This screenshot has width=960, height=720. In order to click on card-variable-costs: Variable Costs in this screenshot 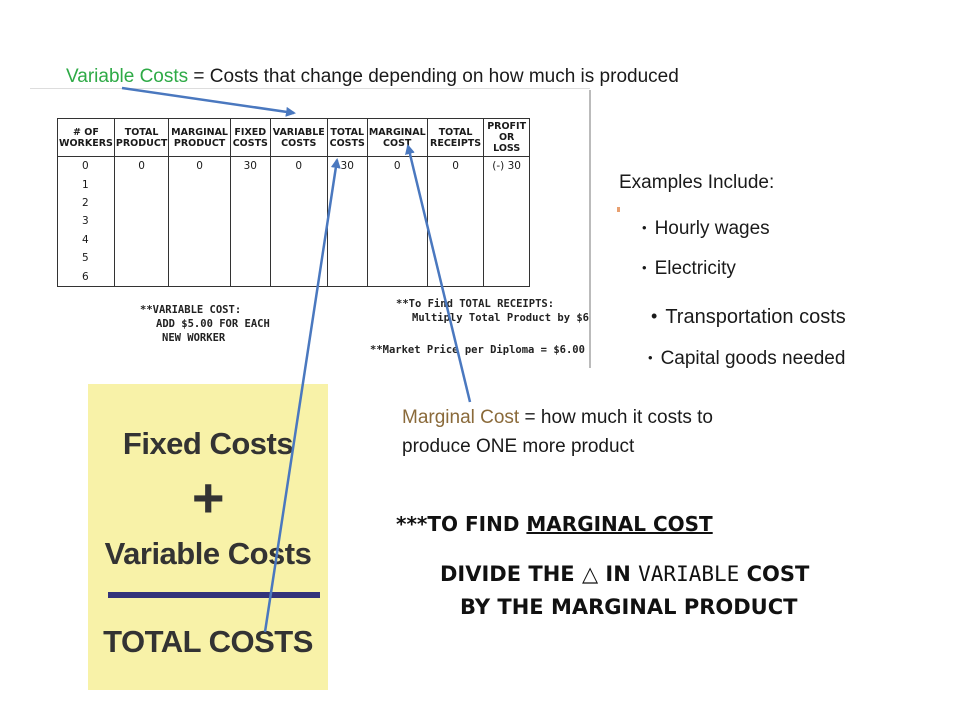, I will do `click(208, 553)`.